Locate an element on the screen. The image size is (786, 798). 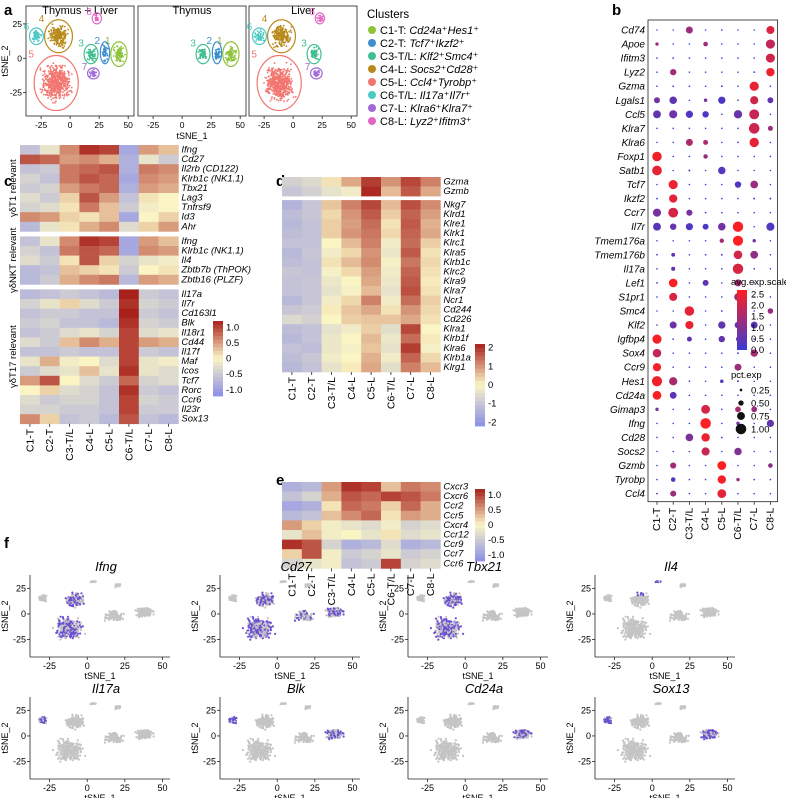
x-tick-label: 25 is located at coordinates (125, 666).